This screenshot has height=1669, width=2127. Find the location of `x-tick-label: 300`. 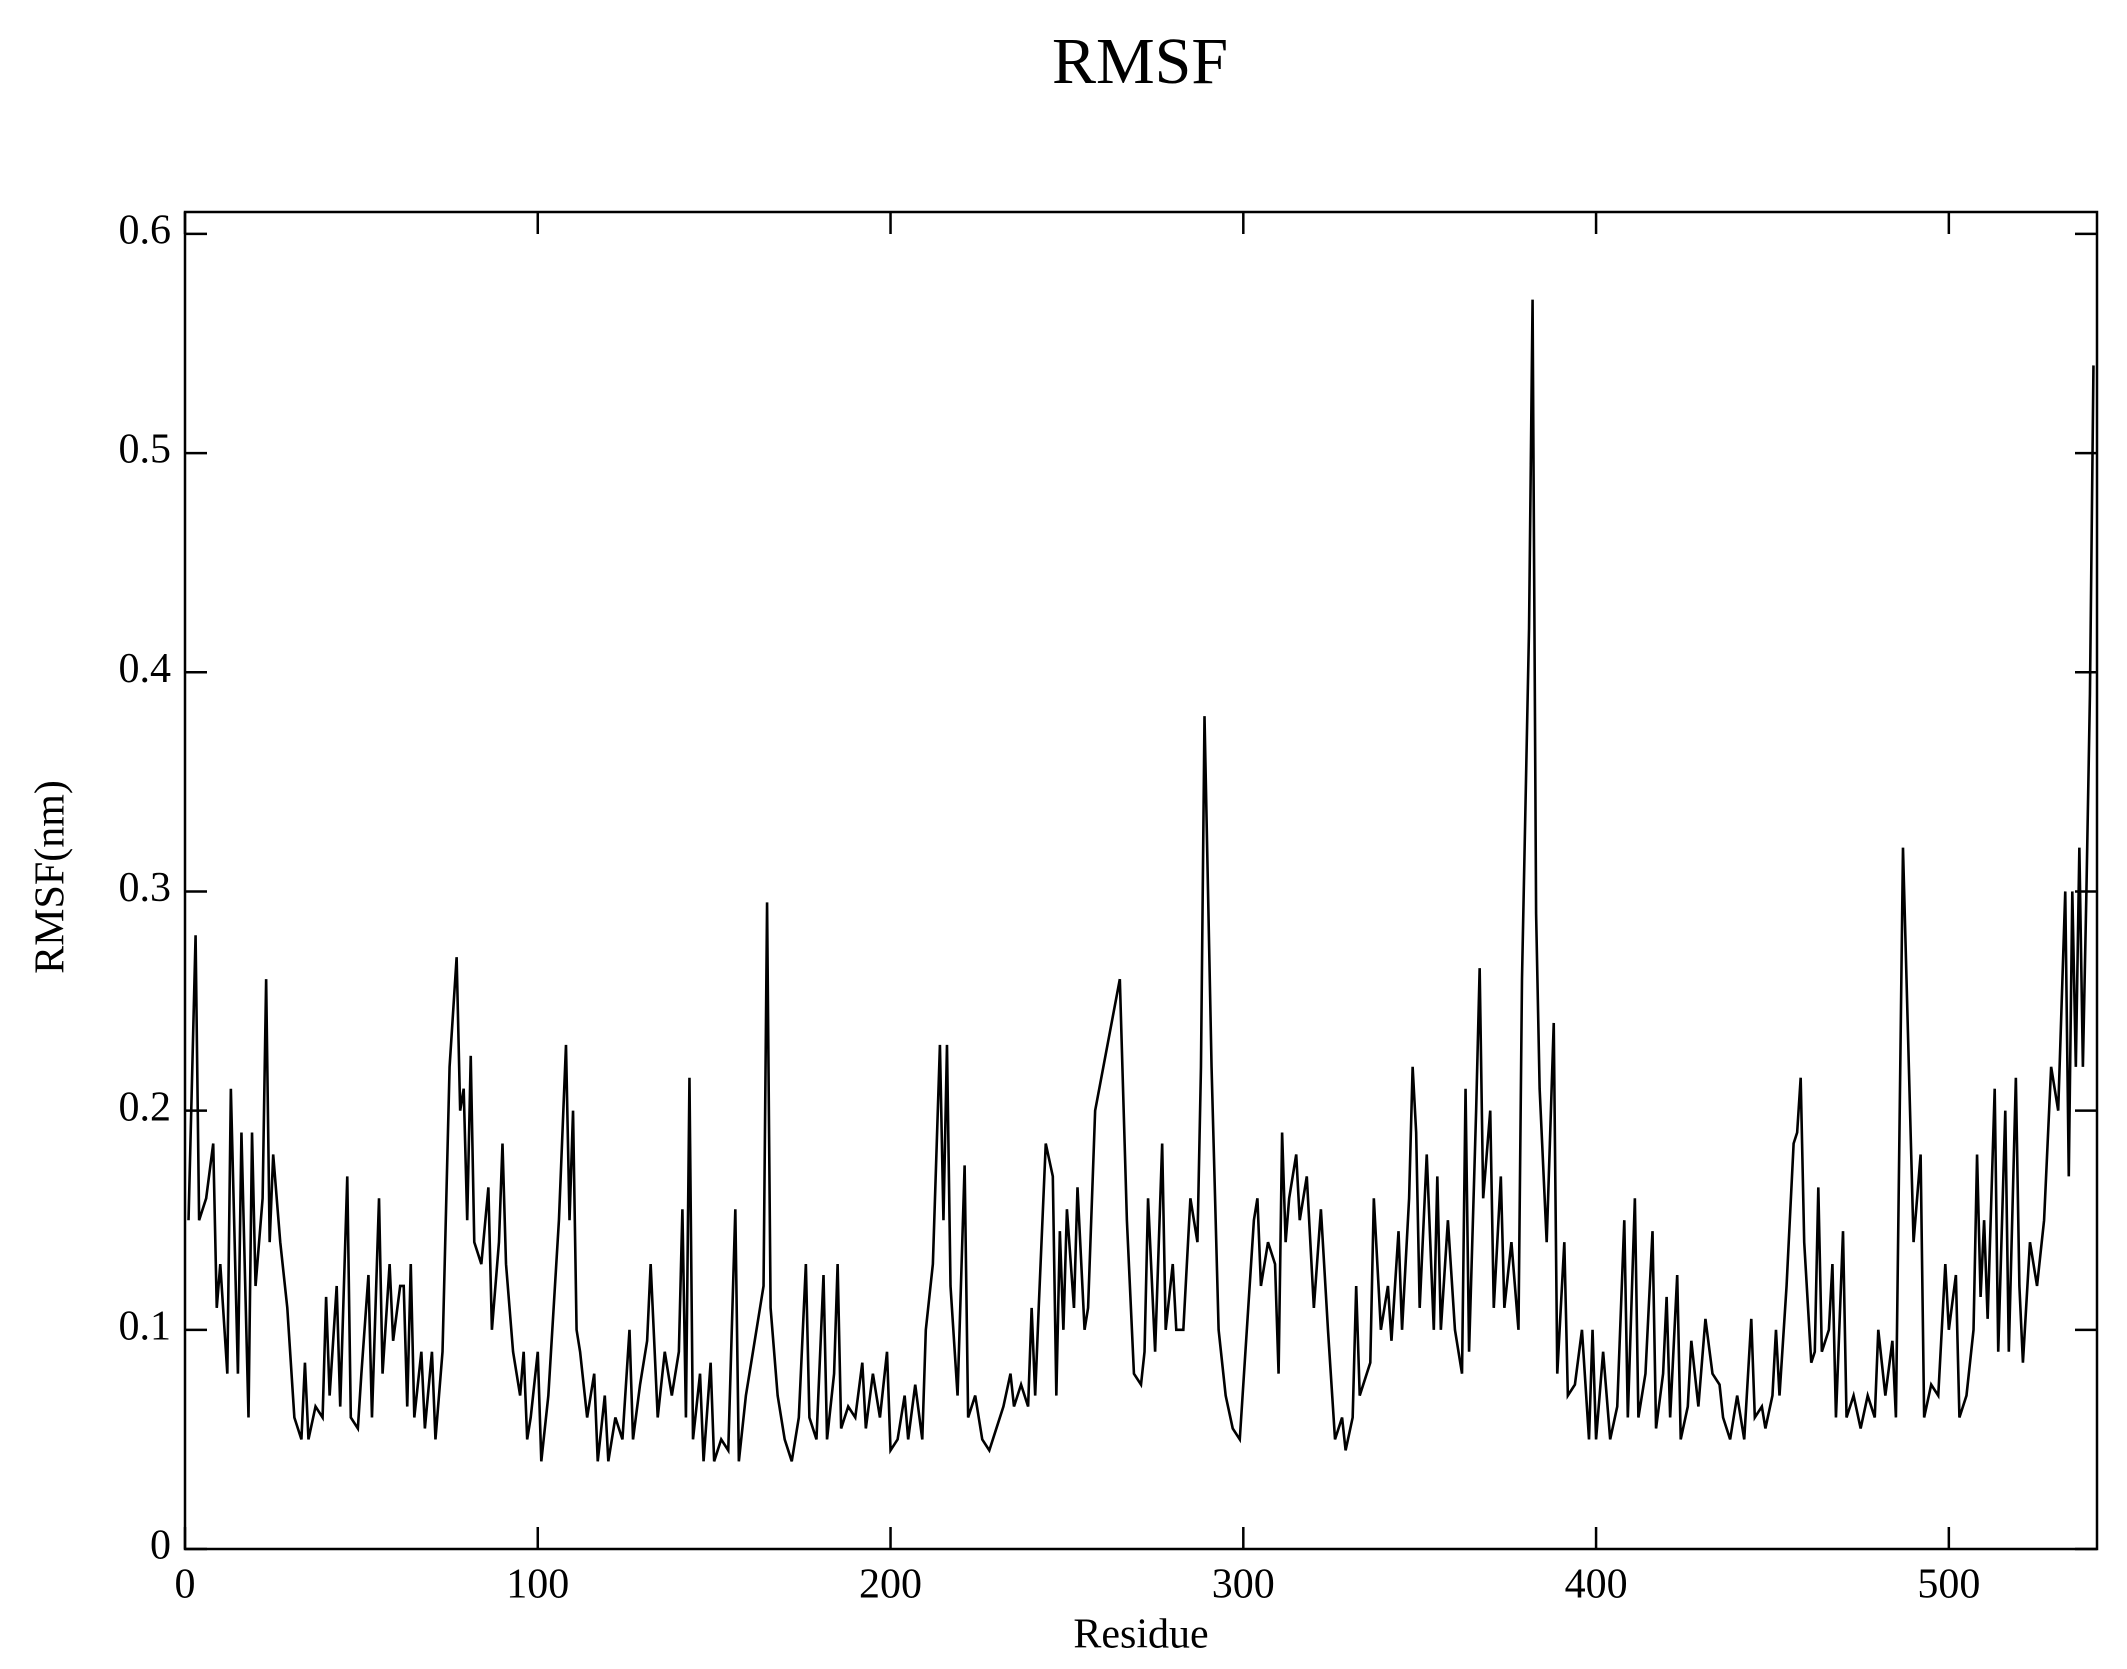

x-tick-label: 300 is located at coordinates (1243, 1585).